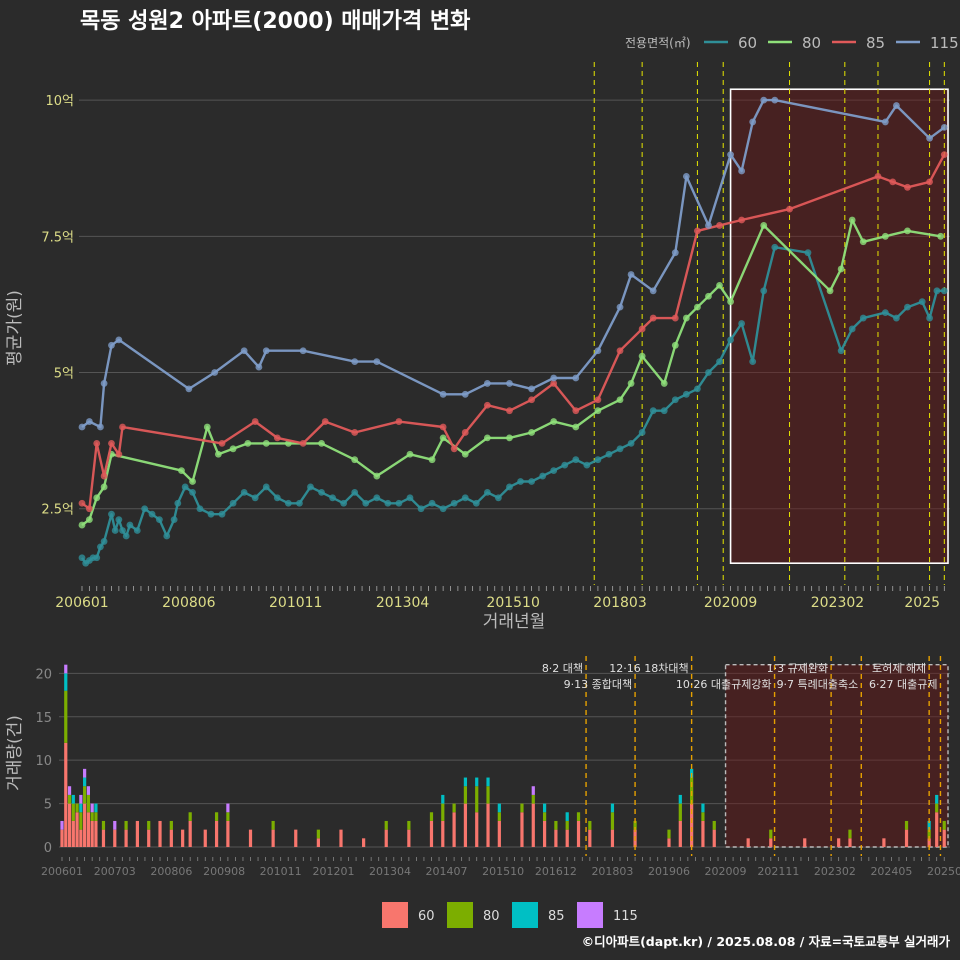 The width and height of the screenshot is (960, 960). Describe the element at coordinates (390, 871) in the screenshot. I see `vol-x-tick-label: 201304` at that location.